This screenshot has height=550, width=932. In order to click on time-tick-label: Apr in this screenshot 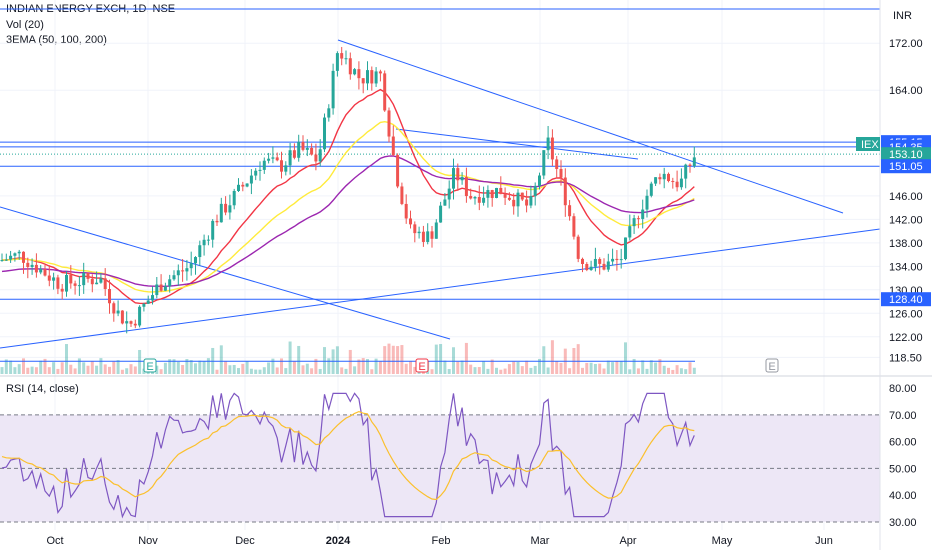, I will do `click(627, 541)`.